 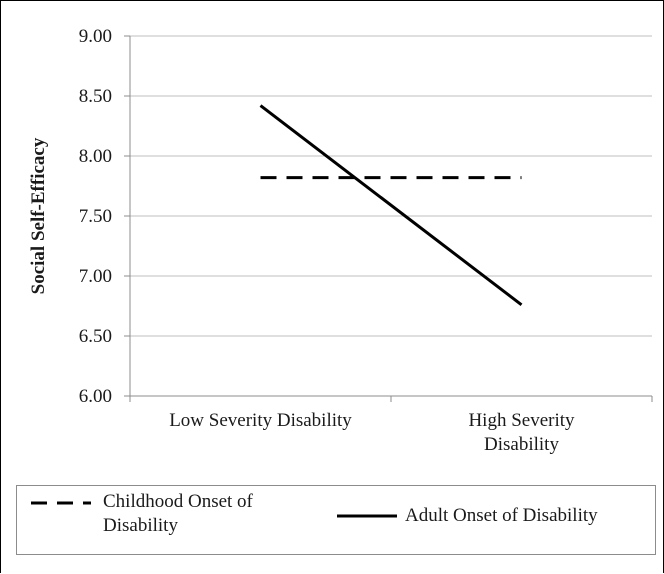 What do you see at coordinates (95, 216) in the screenshot?
I see `y-tick-label-7.50: 7.50` at bounding box center [95, 216].